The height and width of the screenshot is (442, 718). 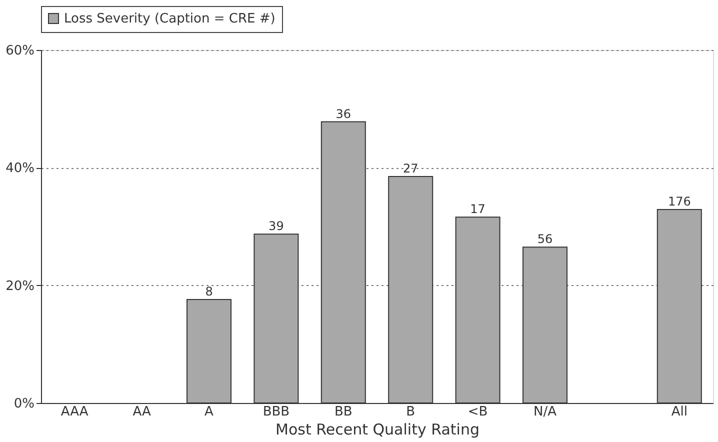 What do you see at coordinates (20, 168) in the screenshot?
I see `y-tick-label: 40%` at bounding box center [20, 168].